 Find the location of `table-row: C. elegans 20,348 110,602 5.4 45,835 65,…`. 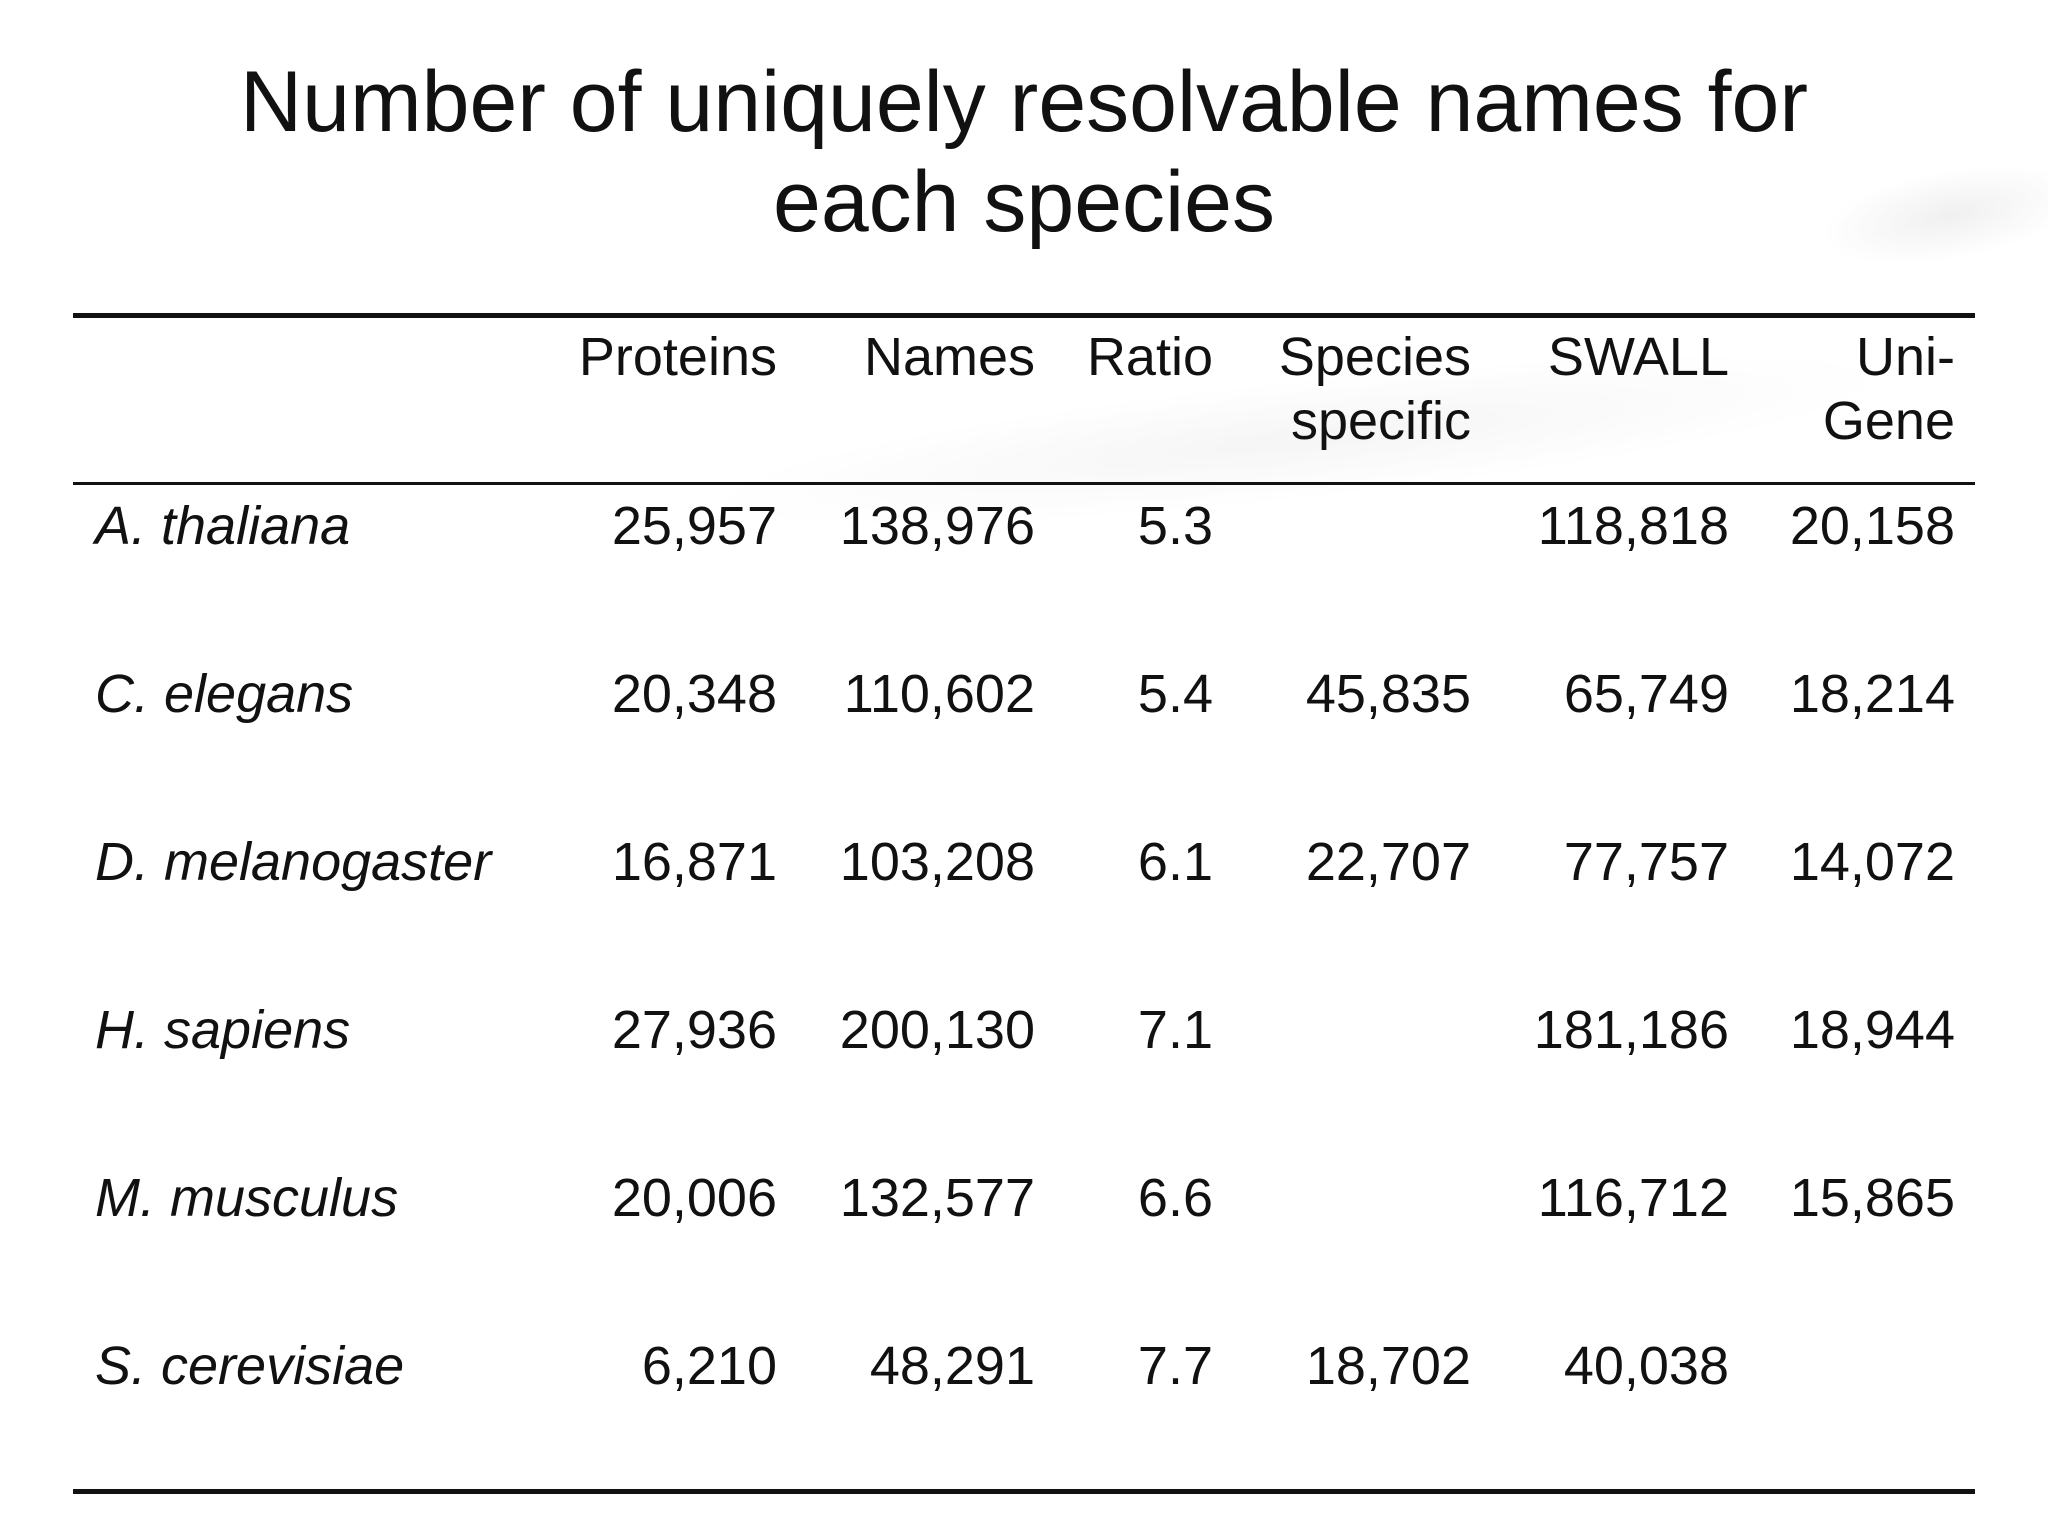

table-row: C. elegans 20,348 110,602 5.4 45,835 65,… is located at coordinates (1024, 694).